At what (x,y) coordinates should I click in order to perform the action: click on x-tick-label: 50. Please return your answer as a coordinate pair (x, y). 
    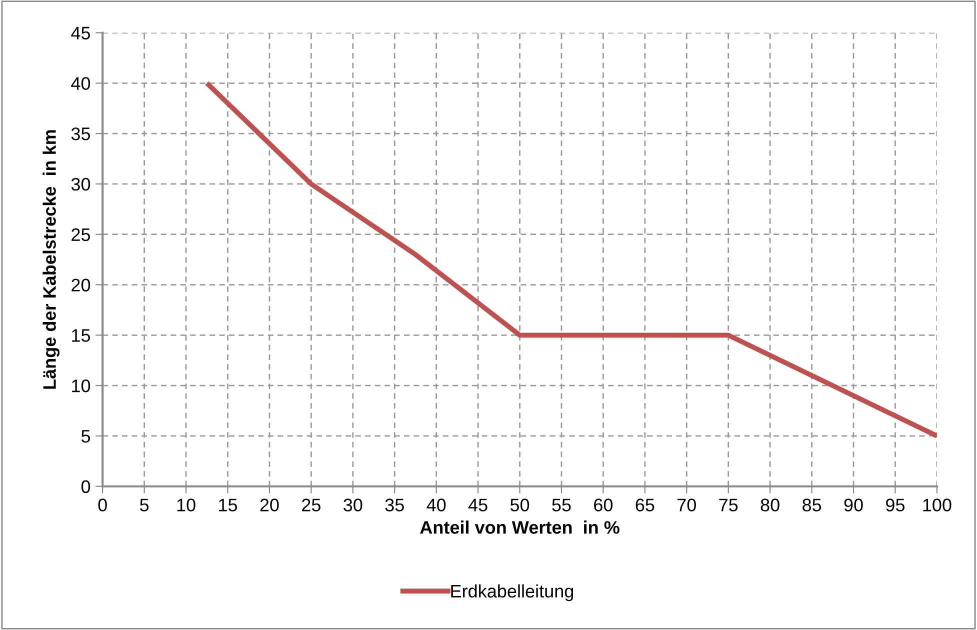
    Looking at the image, I should click on (520, 505).